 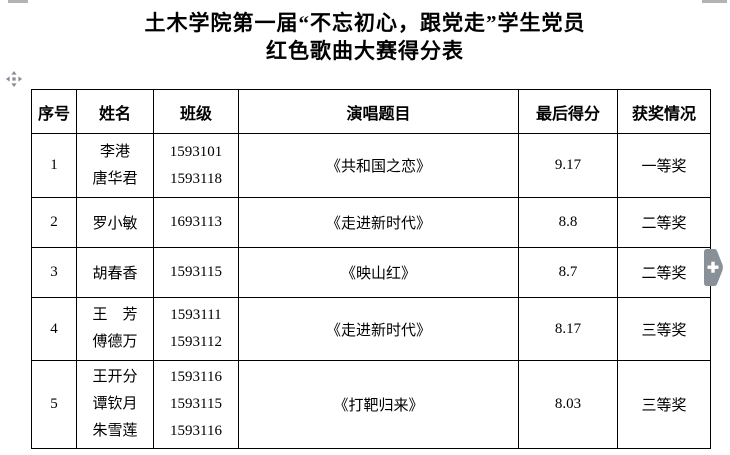 What do you see at coordinates (714, 1) in the screenshot?
I see `top-right-corner-bar` at bounding box center [714, 1].